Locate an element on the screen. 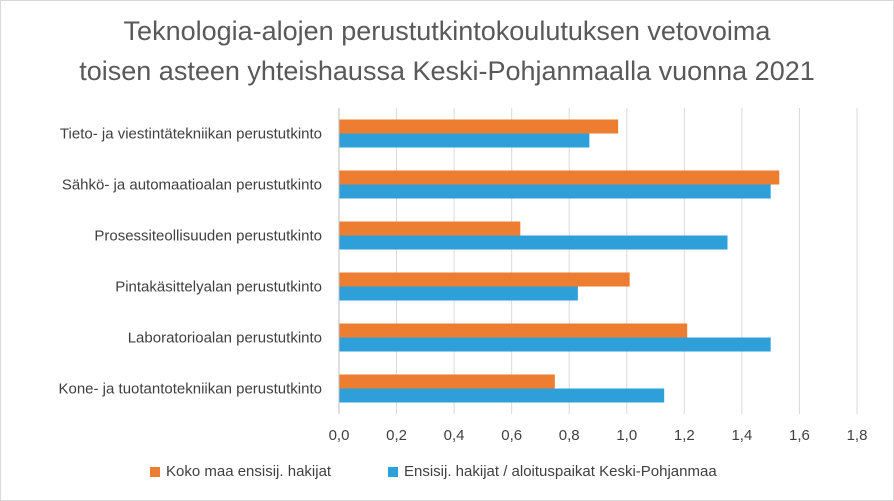  legend-item-series-1: Koko maa ensisij. hakijat is located at coordinates (240, 471).